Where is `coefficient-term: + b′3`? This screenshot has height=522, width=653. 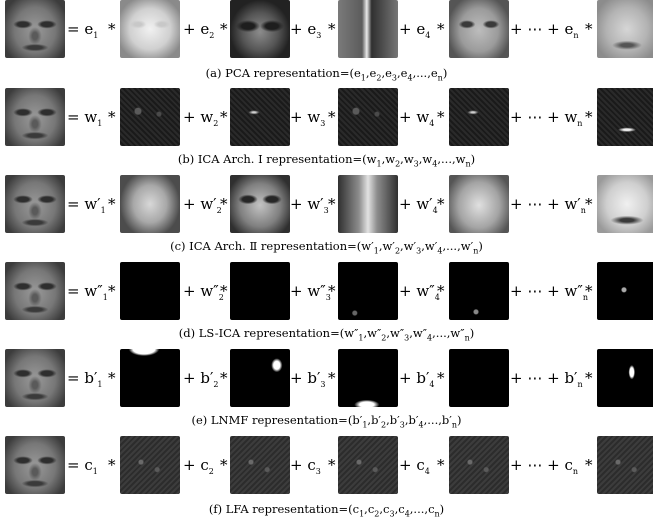
coefficient-term: + b′3 is located at coordinates (307, 381).